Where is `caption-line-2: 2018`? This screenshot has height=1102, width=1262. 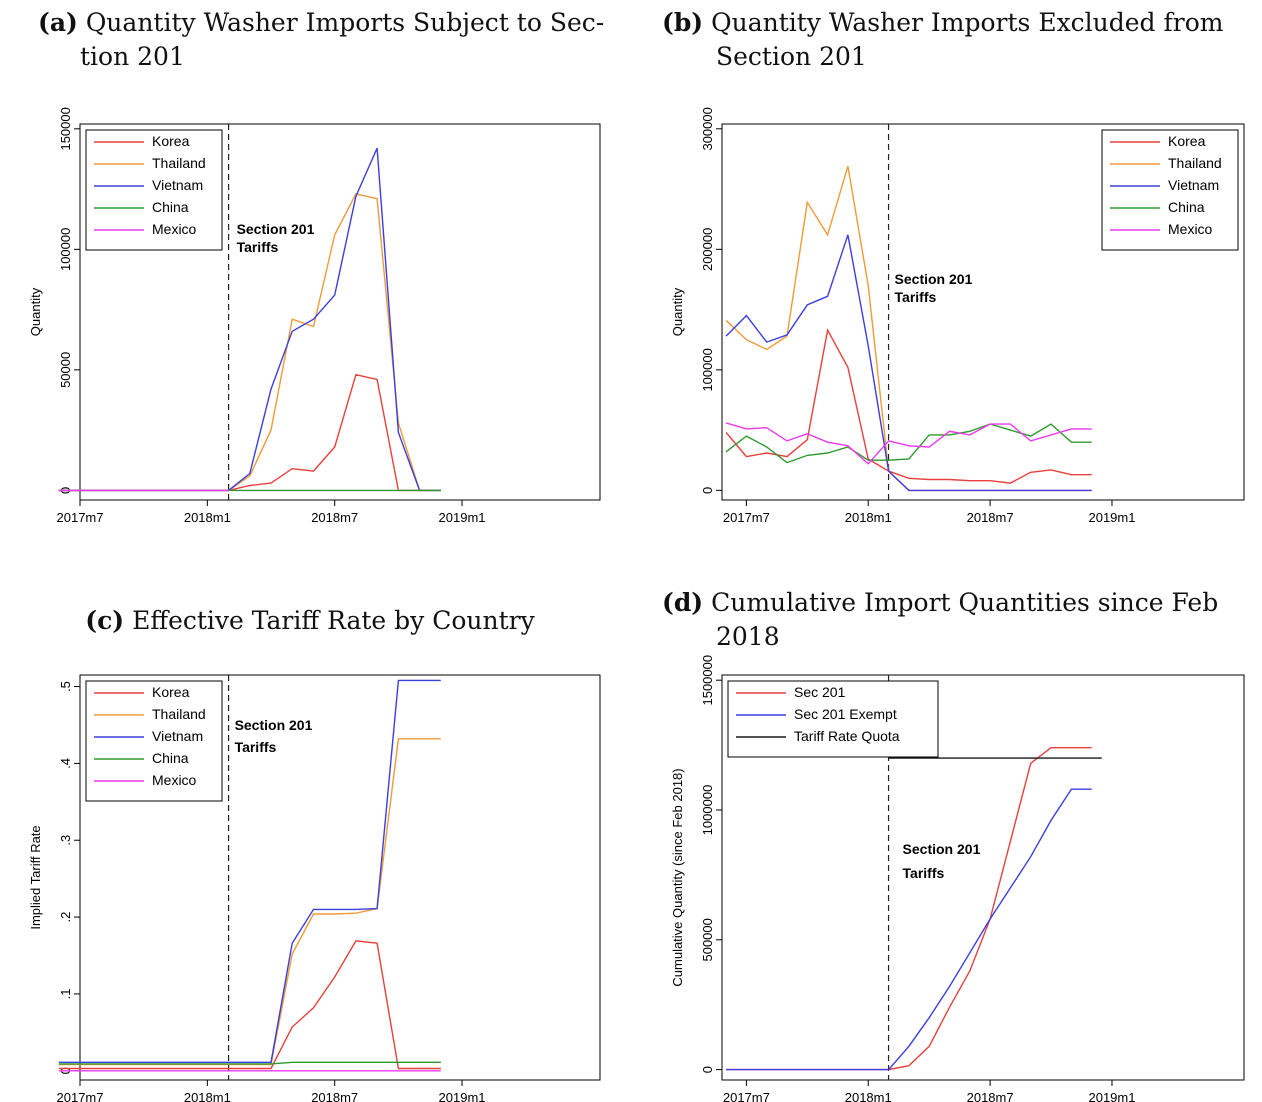
caption-line-2: 2018 is located at coordinates (748, 636).